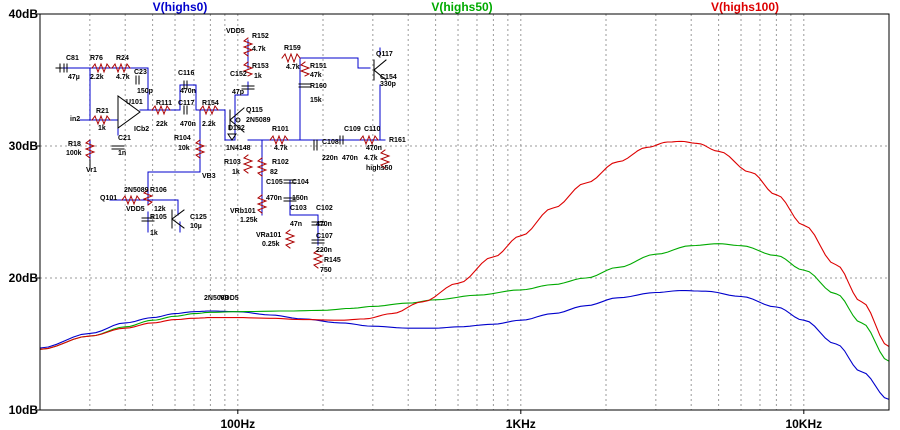 This screenshot has height=430, width=900. Describe the element at coordinates (91, 170) in the screenshot. I see `schematic-label: Vr1` at that location.